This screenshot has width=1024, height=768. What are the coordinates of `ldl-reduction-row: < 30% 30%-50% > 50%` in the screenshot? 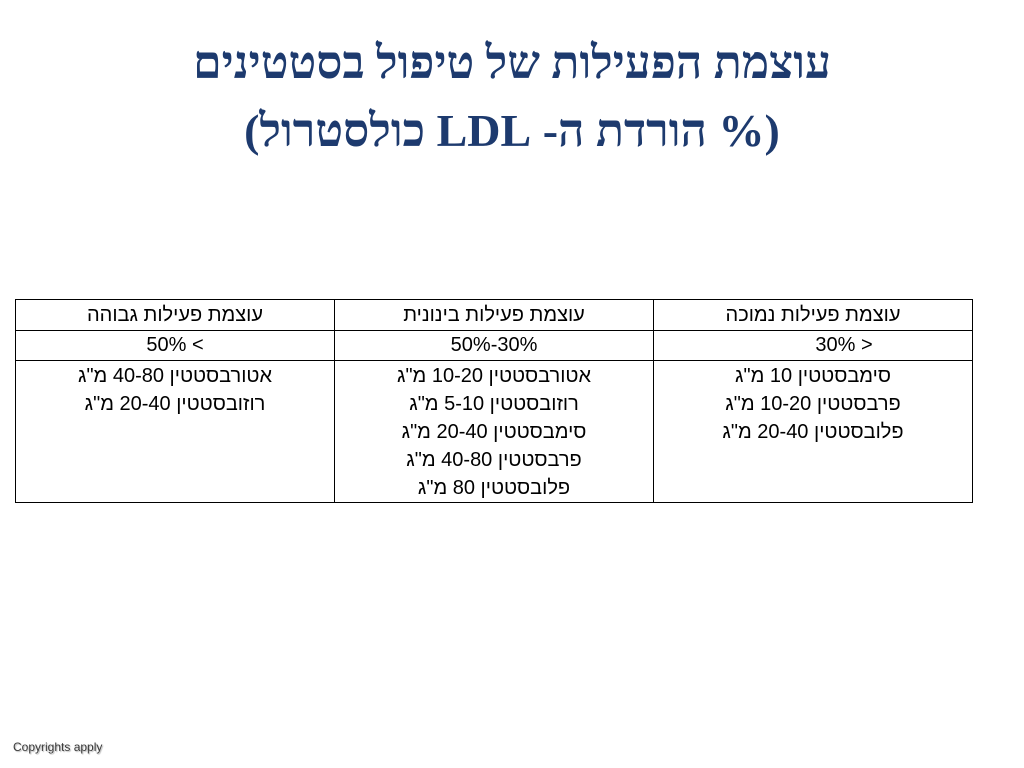 It's located at (493, 345).